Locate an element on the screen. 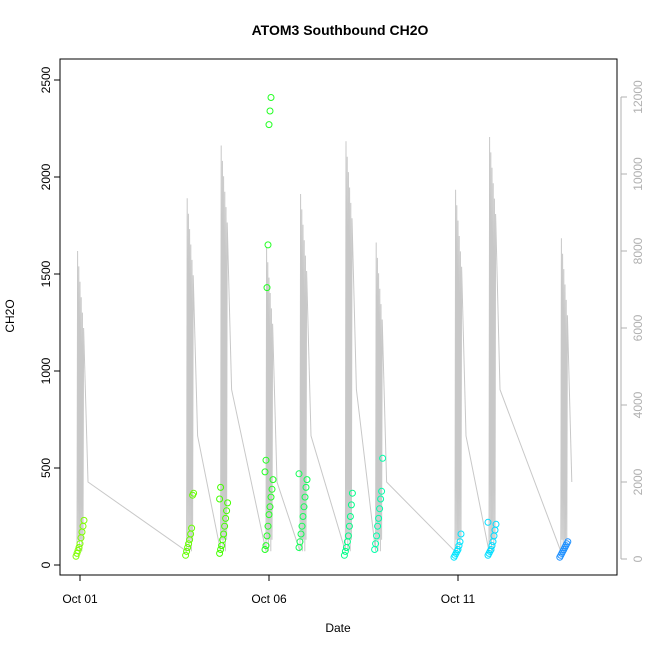 This screenshot has width=650, height=650. y-axis-label: CH2O is located at coordinates (10, 315).